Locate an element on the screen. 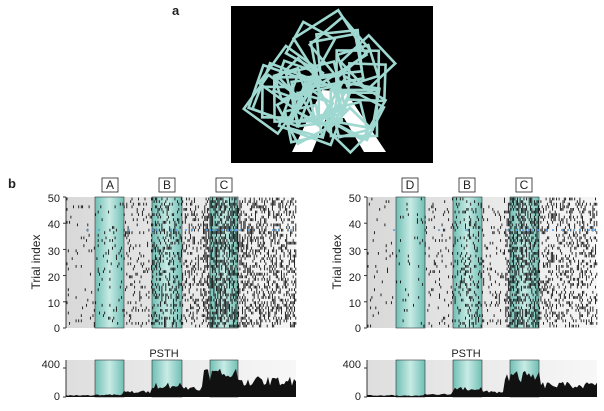  panel-b-letter: b is located at coordinates (12, 183).